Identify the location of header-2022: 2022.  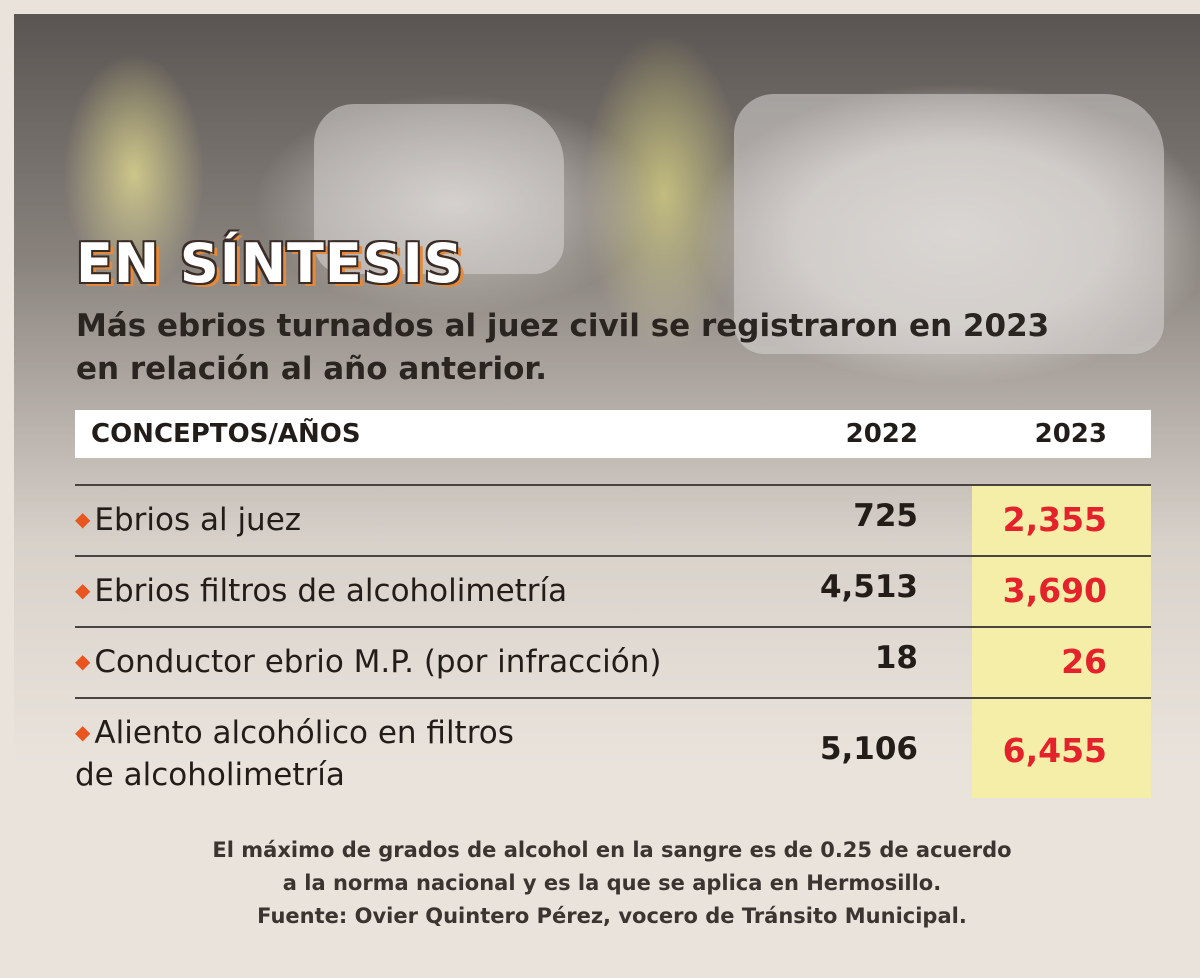
(881, 434).